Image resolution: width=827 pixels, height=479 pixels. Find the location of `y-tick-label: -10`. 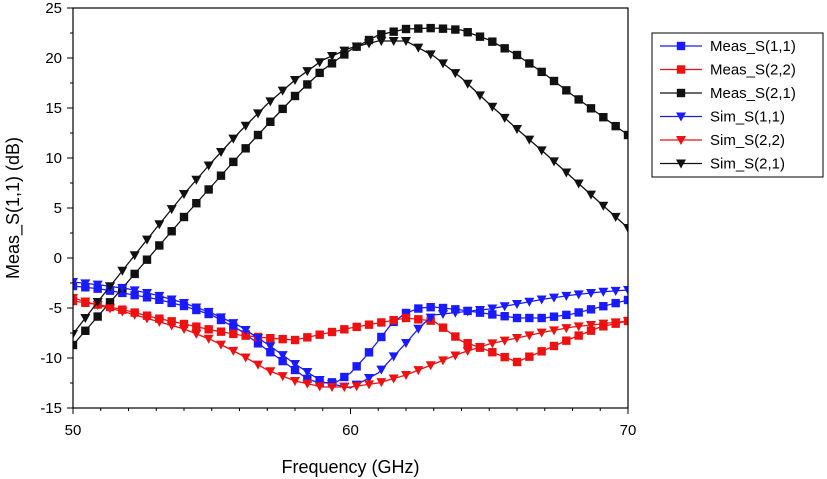

y-tick-label: -10 is located at coordinates (51, 358).